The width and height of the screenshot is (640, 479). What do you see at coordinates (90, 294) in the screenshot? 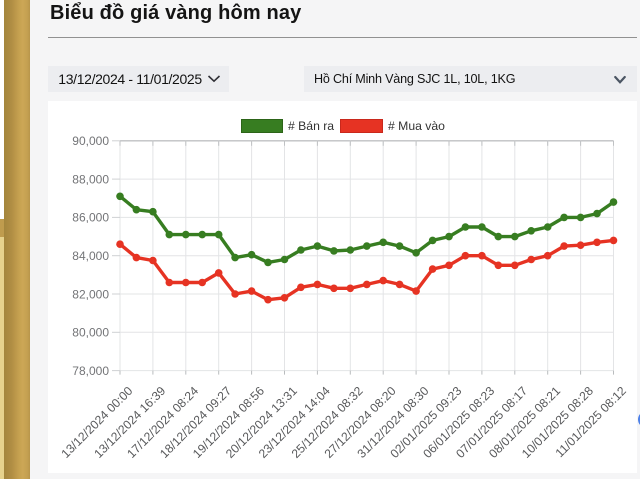
I see `svg-text: 82,000` at bounding box center [90, 294].